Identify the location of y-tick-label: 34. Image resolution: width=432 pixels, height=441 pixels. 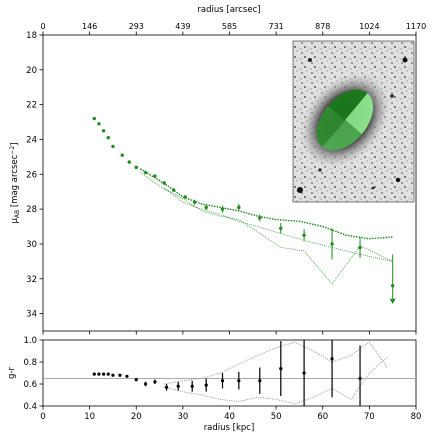
(31, 315).